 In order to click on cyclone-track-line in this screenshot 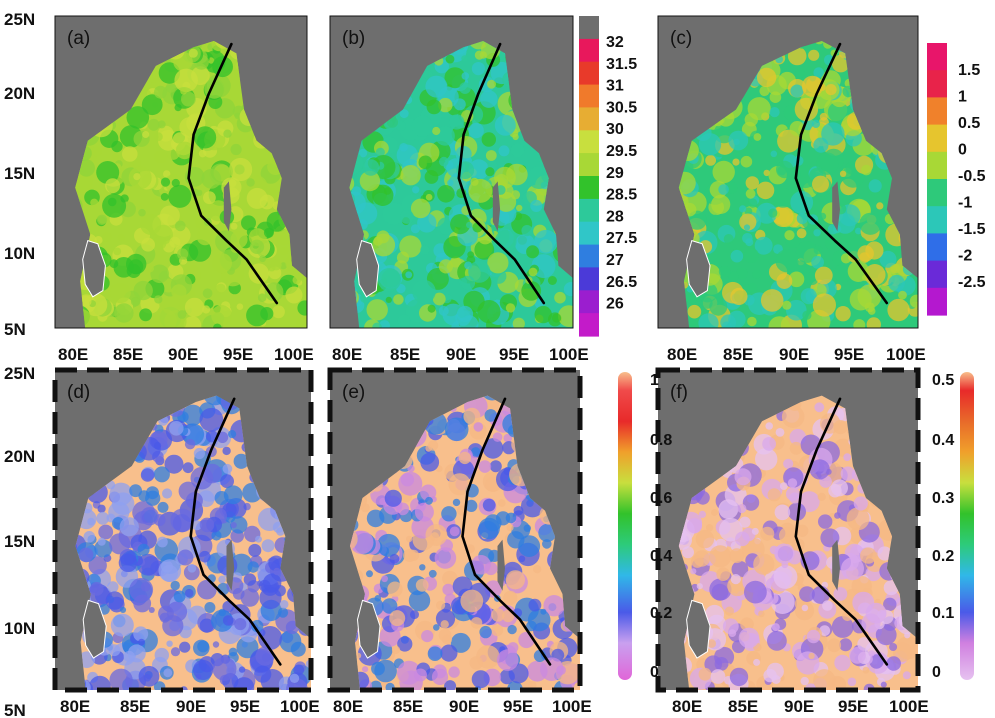, I will do `click(841, 531)`.